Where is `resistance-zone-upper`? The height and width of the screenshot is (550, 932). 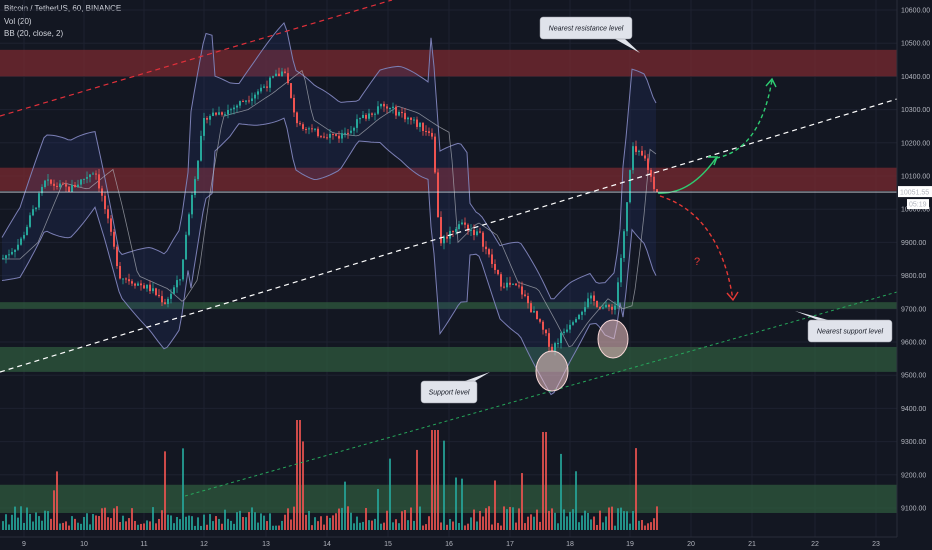 resistance-zone-upper is located at coordinates (448, 63).